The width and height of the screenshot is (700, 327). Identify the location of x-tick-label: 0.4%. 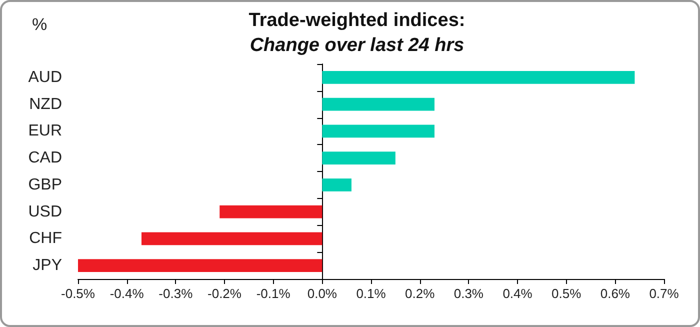
(517, 293).